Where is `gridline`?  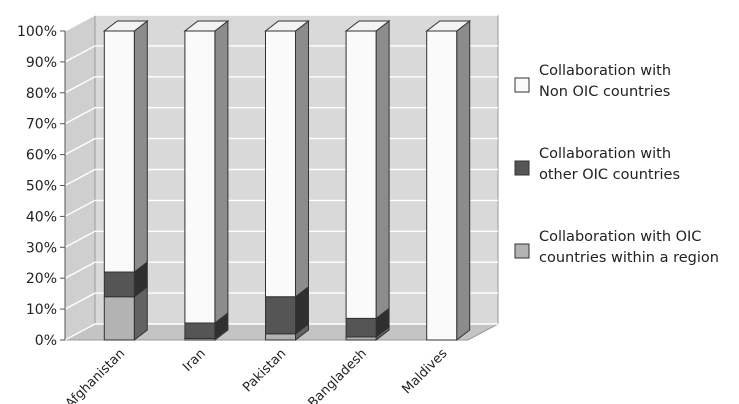 gridline is located at coordinates (281, 23).